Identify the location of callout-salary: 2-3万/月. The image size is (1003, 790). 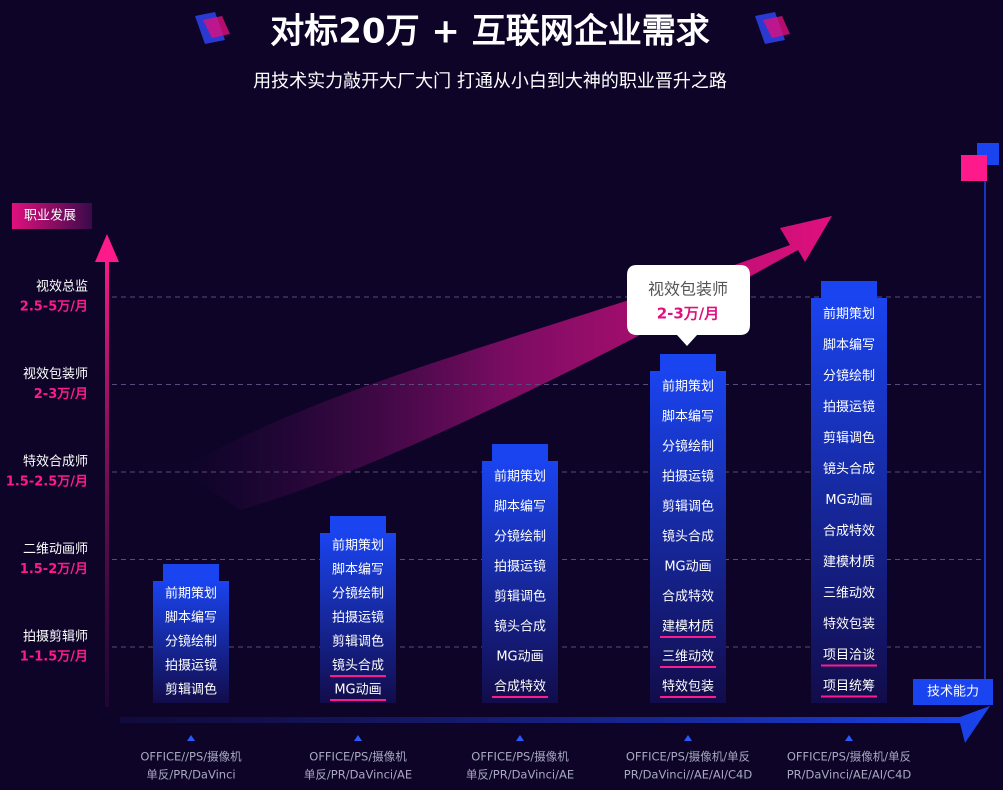
(688, 314).